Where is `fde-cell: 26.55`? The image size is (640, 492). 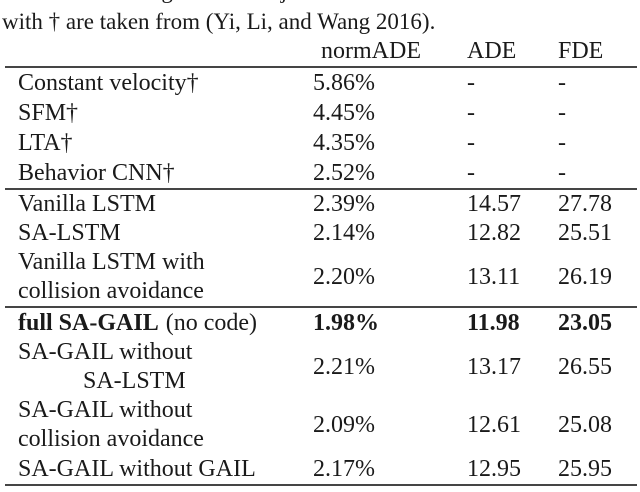
fde-cell: 26.55 is located at coordinates (585, 366).